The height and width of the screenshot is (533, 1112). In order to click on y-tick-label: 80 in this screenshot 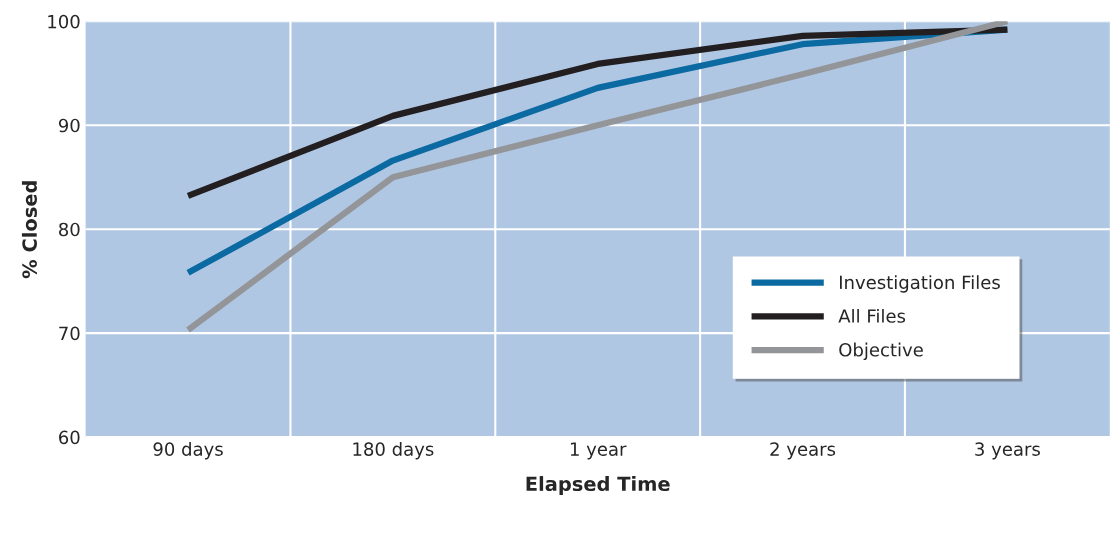, I will do `click(69, 229)`.